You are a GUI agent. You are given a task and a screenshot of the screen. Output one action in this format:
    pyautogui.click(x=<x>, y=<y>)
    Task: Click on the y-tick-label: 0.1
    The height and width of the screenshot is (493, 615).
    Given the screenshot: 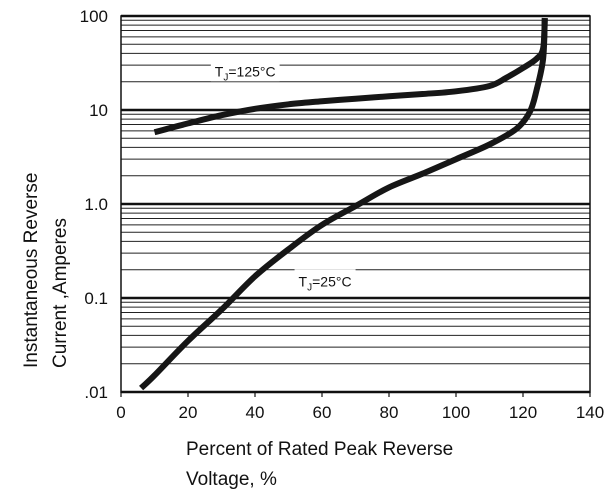 What is the action you would take?
    pyautogui.click(x=96, y=298)
    